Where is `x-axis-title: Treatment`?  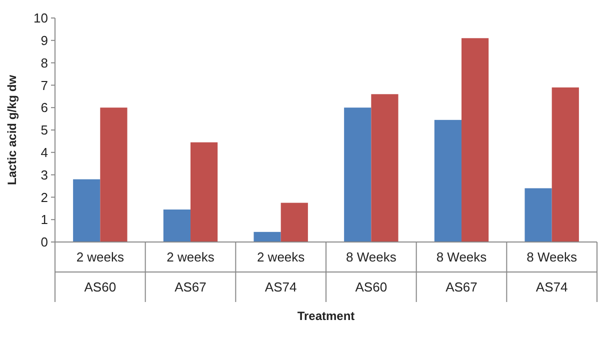 x-axis-title: Treatment is located at coordinates (326, 316).